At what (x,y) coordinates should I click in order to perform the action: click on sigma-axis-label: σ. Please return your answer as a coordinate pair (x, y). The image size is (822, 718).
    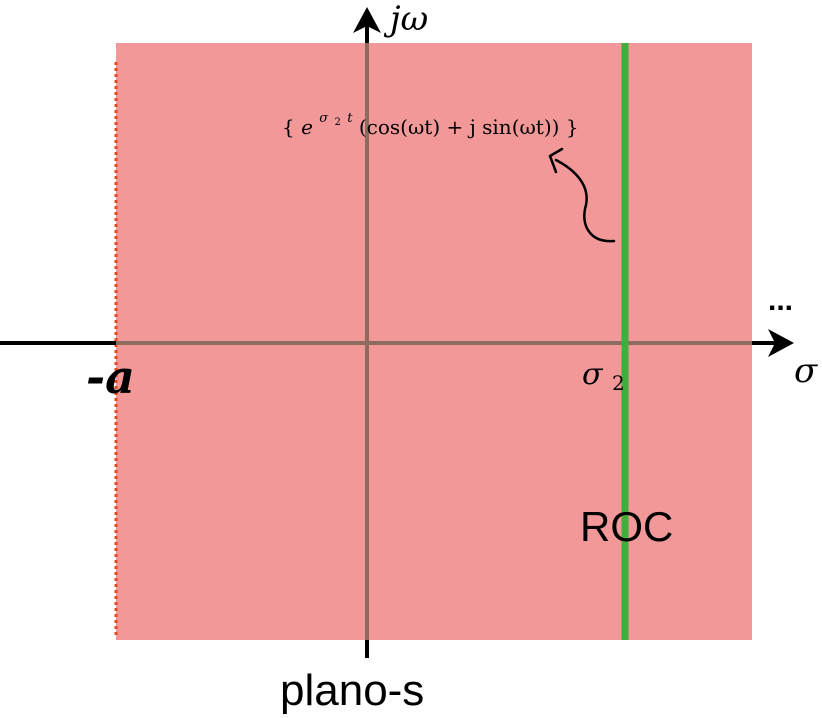
    Looking at the image, I should click on (806, 371).